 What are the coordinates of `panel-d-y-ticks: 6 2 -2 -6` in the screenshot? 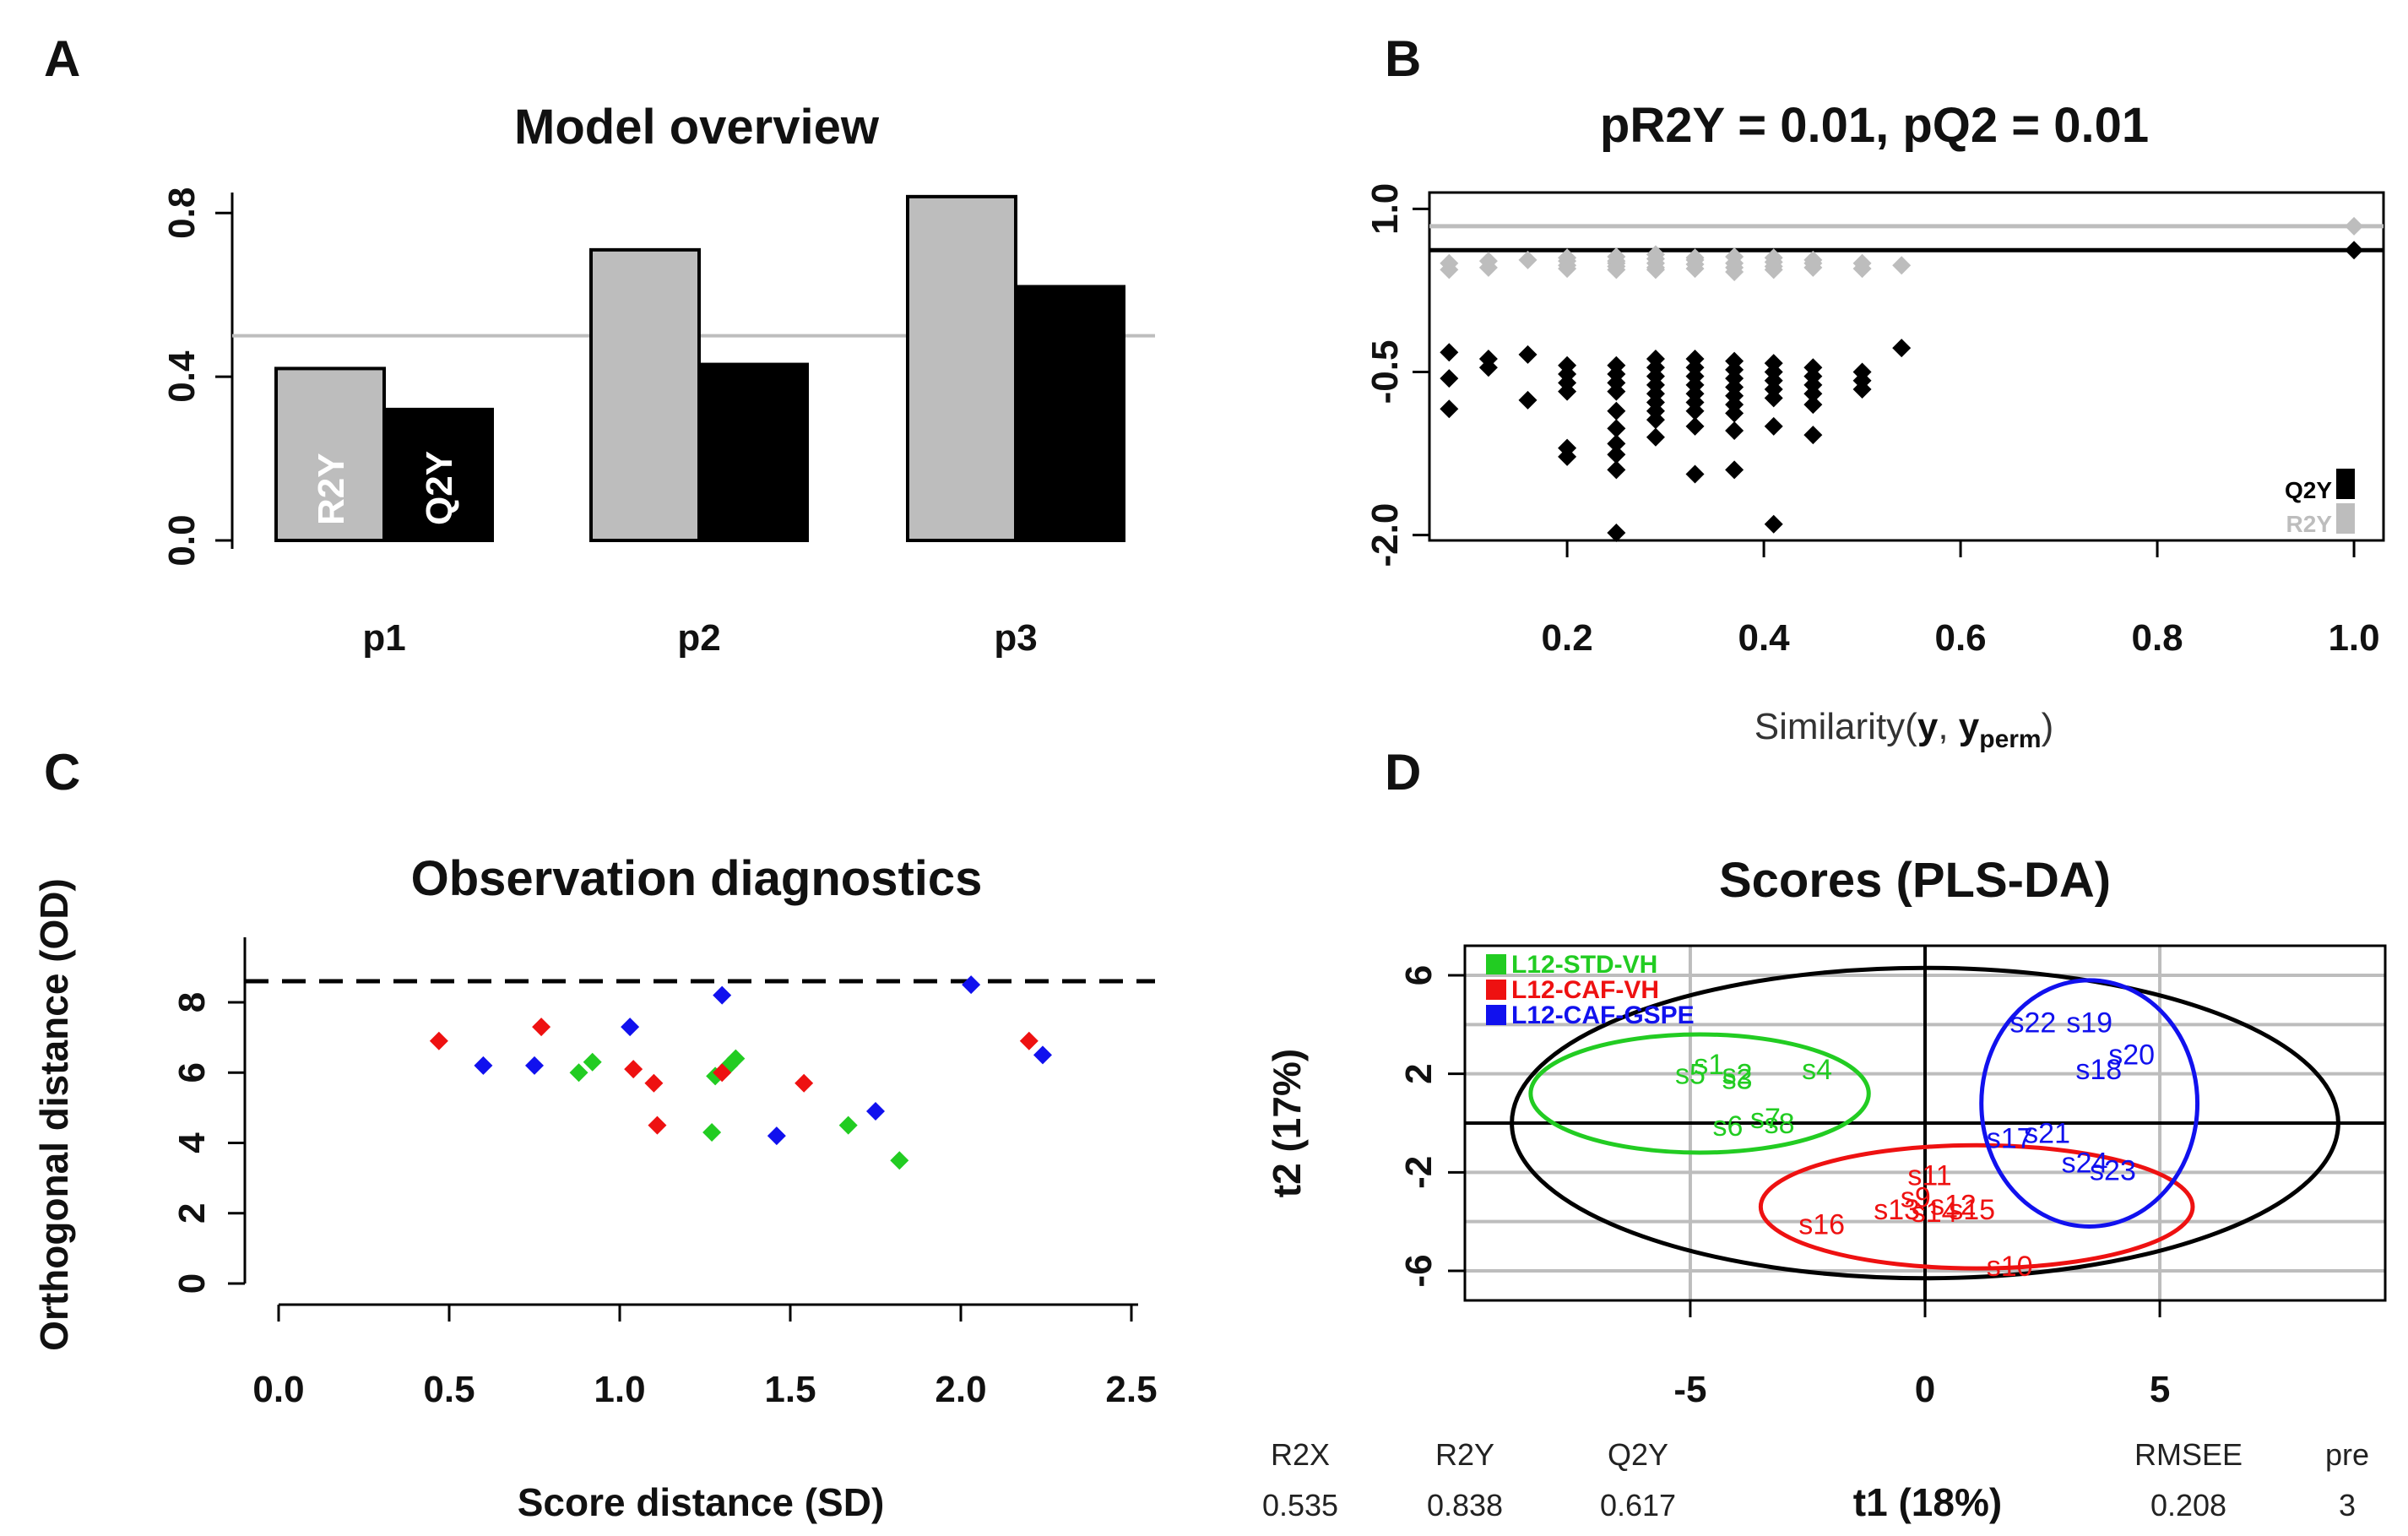 It's located at (1431, 1126).